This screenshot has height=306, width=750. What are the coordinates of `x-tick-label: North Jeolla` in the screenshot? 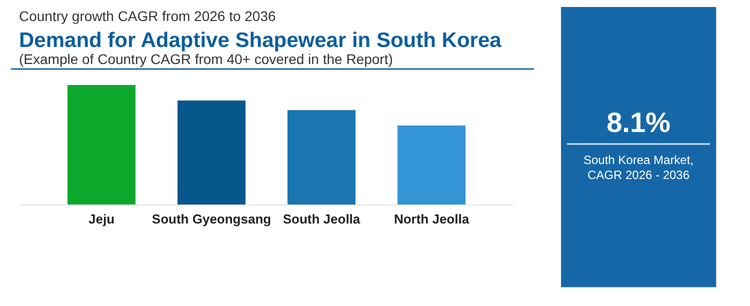 It's located at (432, 219).